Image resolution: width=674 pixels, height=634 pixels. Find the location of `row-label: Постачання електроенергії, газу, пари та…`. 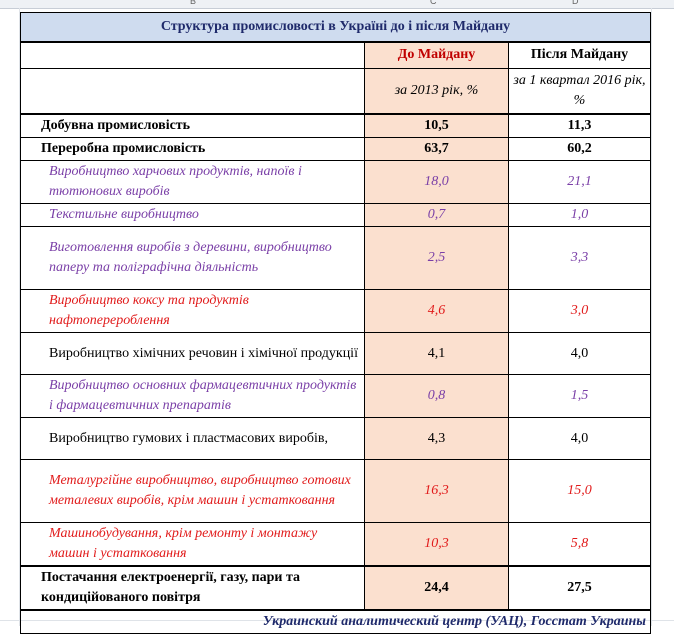

row-label: Постачання електроенергії, газу, пари та… is located at coordinates (192, 588).